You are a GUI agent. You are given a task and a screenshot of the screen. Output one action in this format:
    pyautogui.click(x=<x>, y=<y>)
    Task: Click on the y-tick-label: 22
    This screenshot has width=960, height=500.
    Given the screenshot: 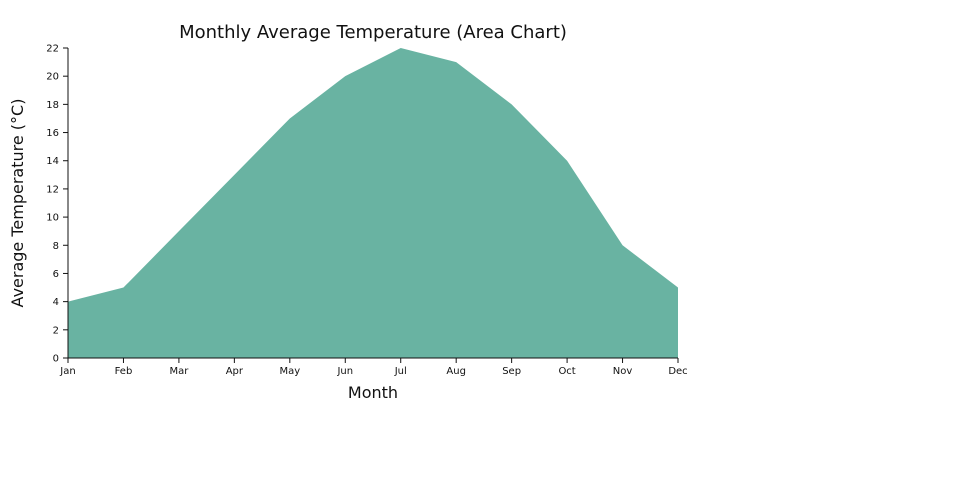 What is the action you would take?
    pyautogui.click(x=52, y=49)
    